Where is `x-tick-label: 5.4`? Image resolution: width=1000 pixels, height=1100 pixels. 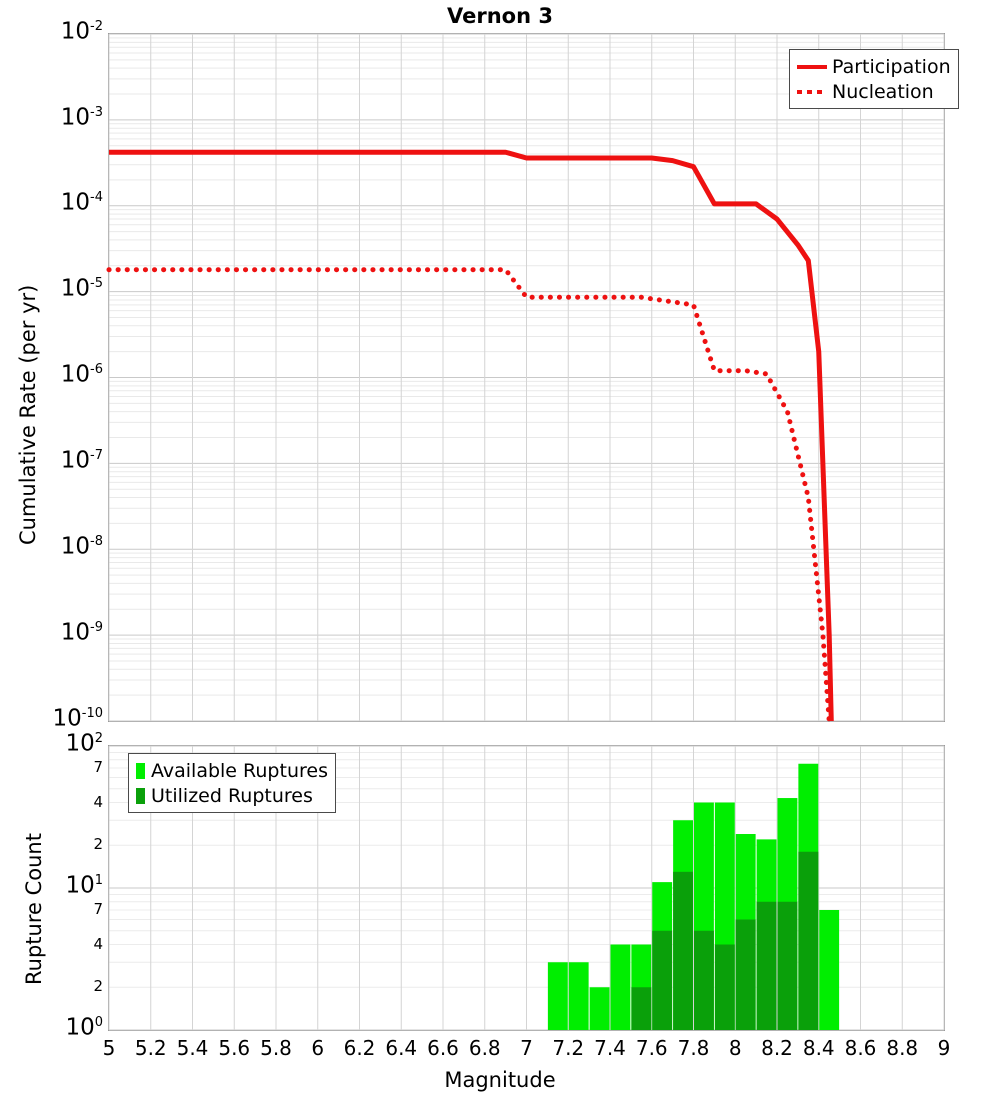
x-tick-label: 5.4 is located at coordinates (192, 1048).